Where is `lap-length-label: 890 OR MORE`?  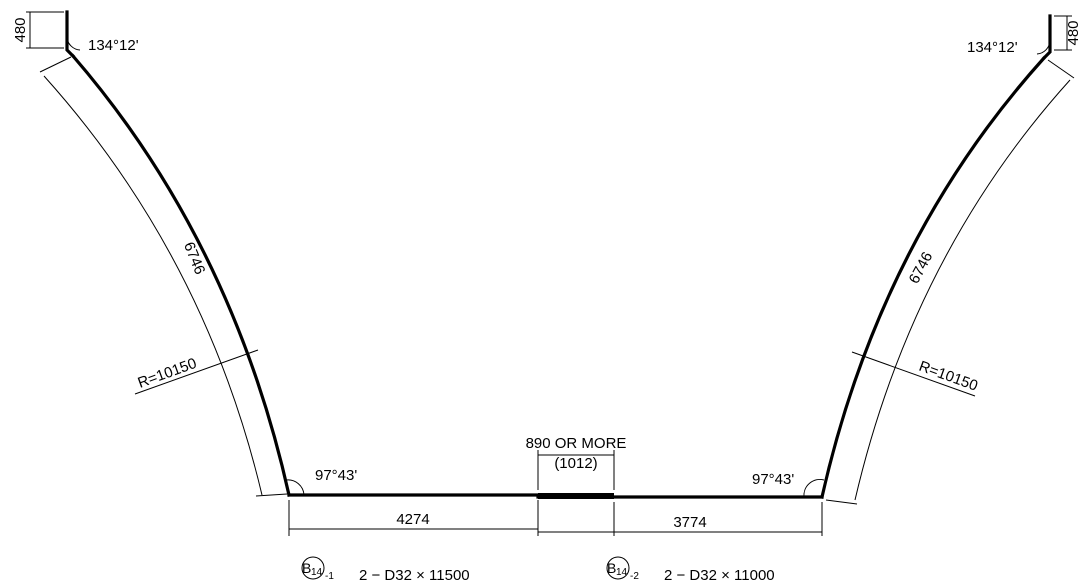 lap-length-label: 890 OR MORE is located at coordinates (576, 443).